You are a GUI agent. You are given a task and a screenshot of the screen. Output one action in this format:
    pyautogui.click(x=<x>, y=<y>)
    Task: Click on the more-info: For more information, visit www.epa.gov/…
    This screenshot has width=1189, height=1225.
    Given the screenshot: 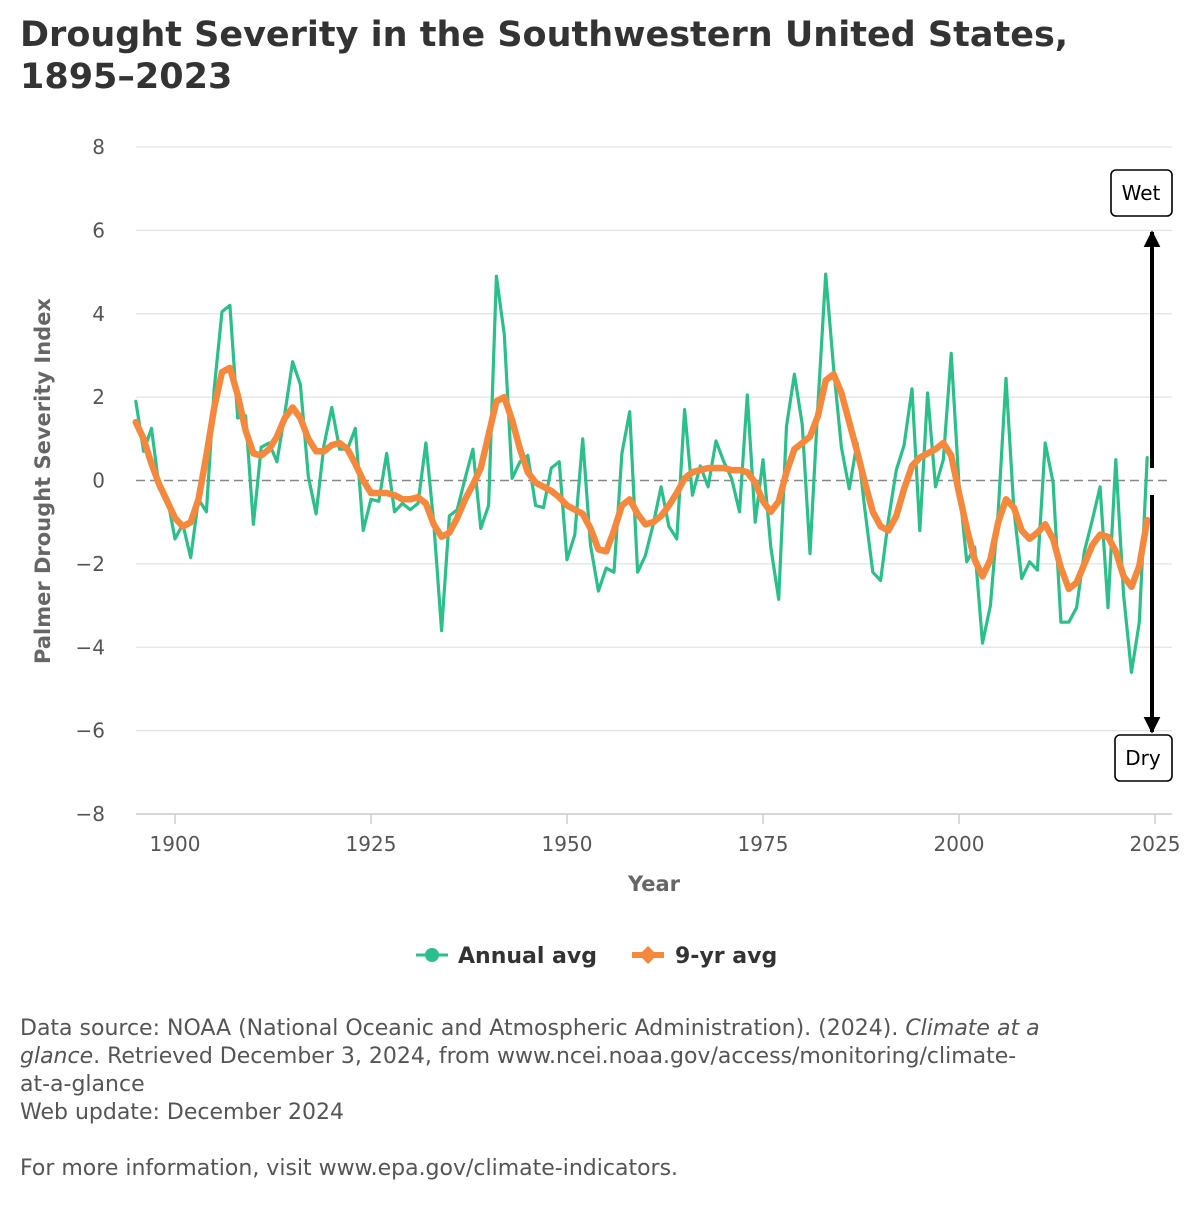 What is the action you would take?
    pyautogui.click(x=349, y=1168)
    